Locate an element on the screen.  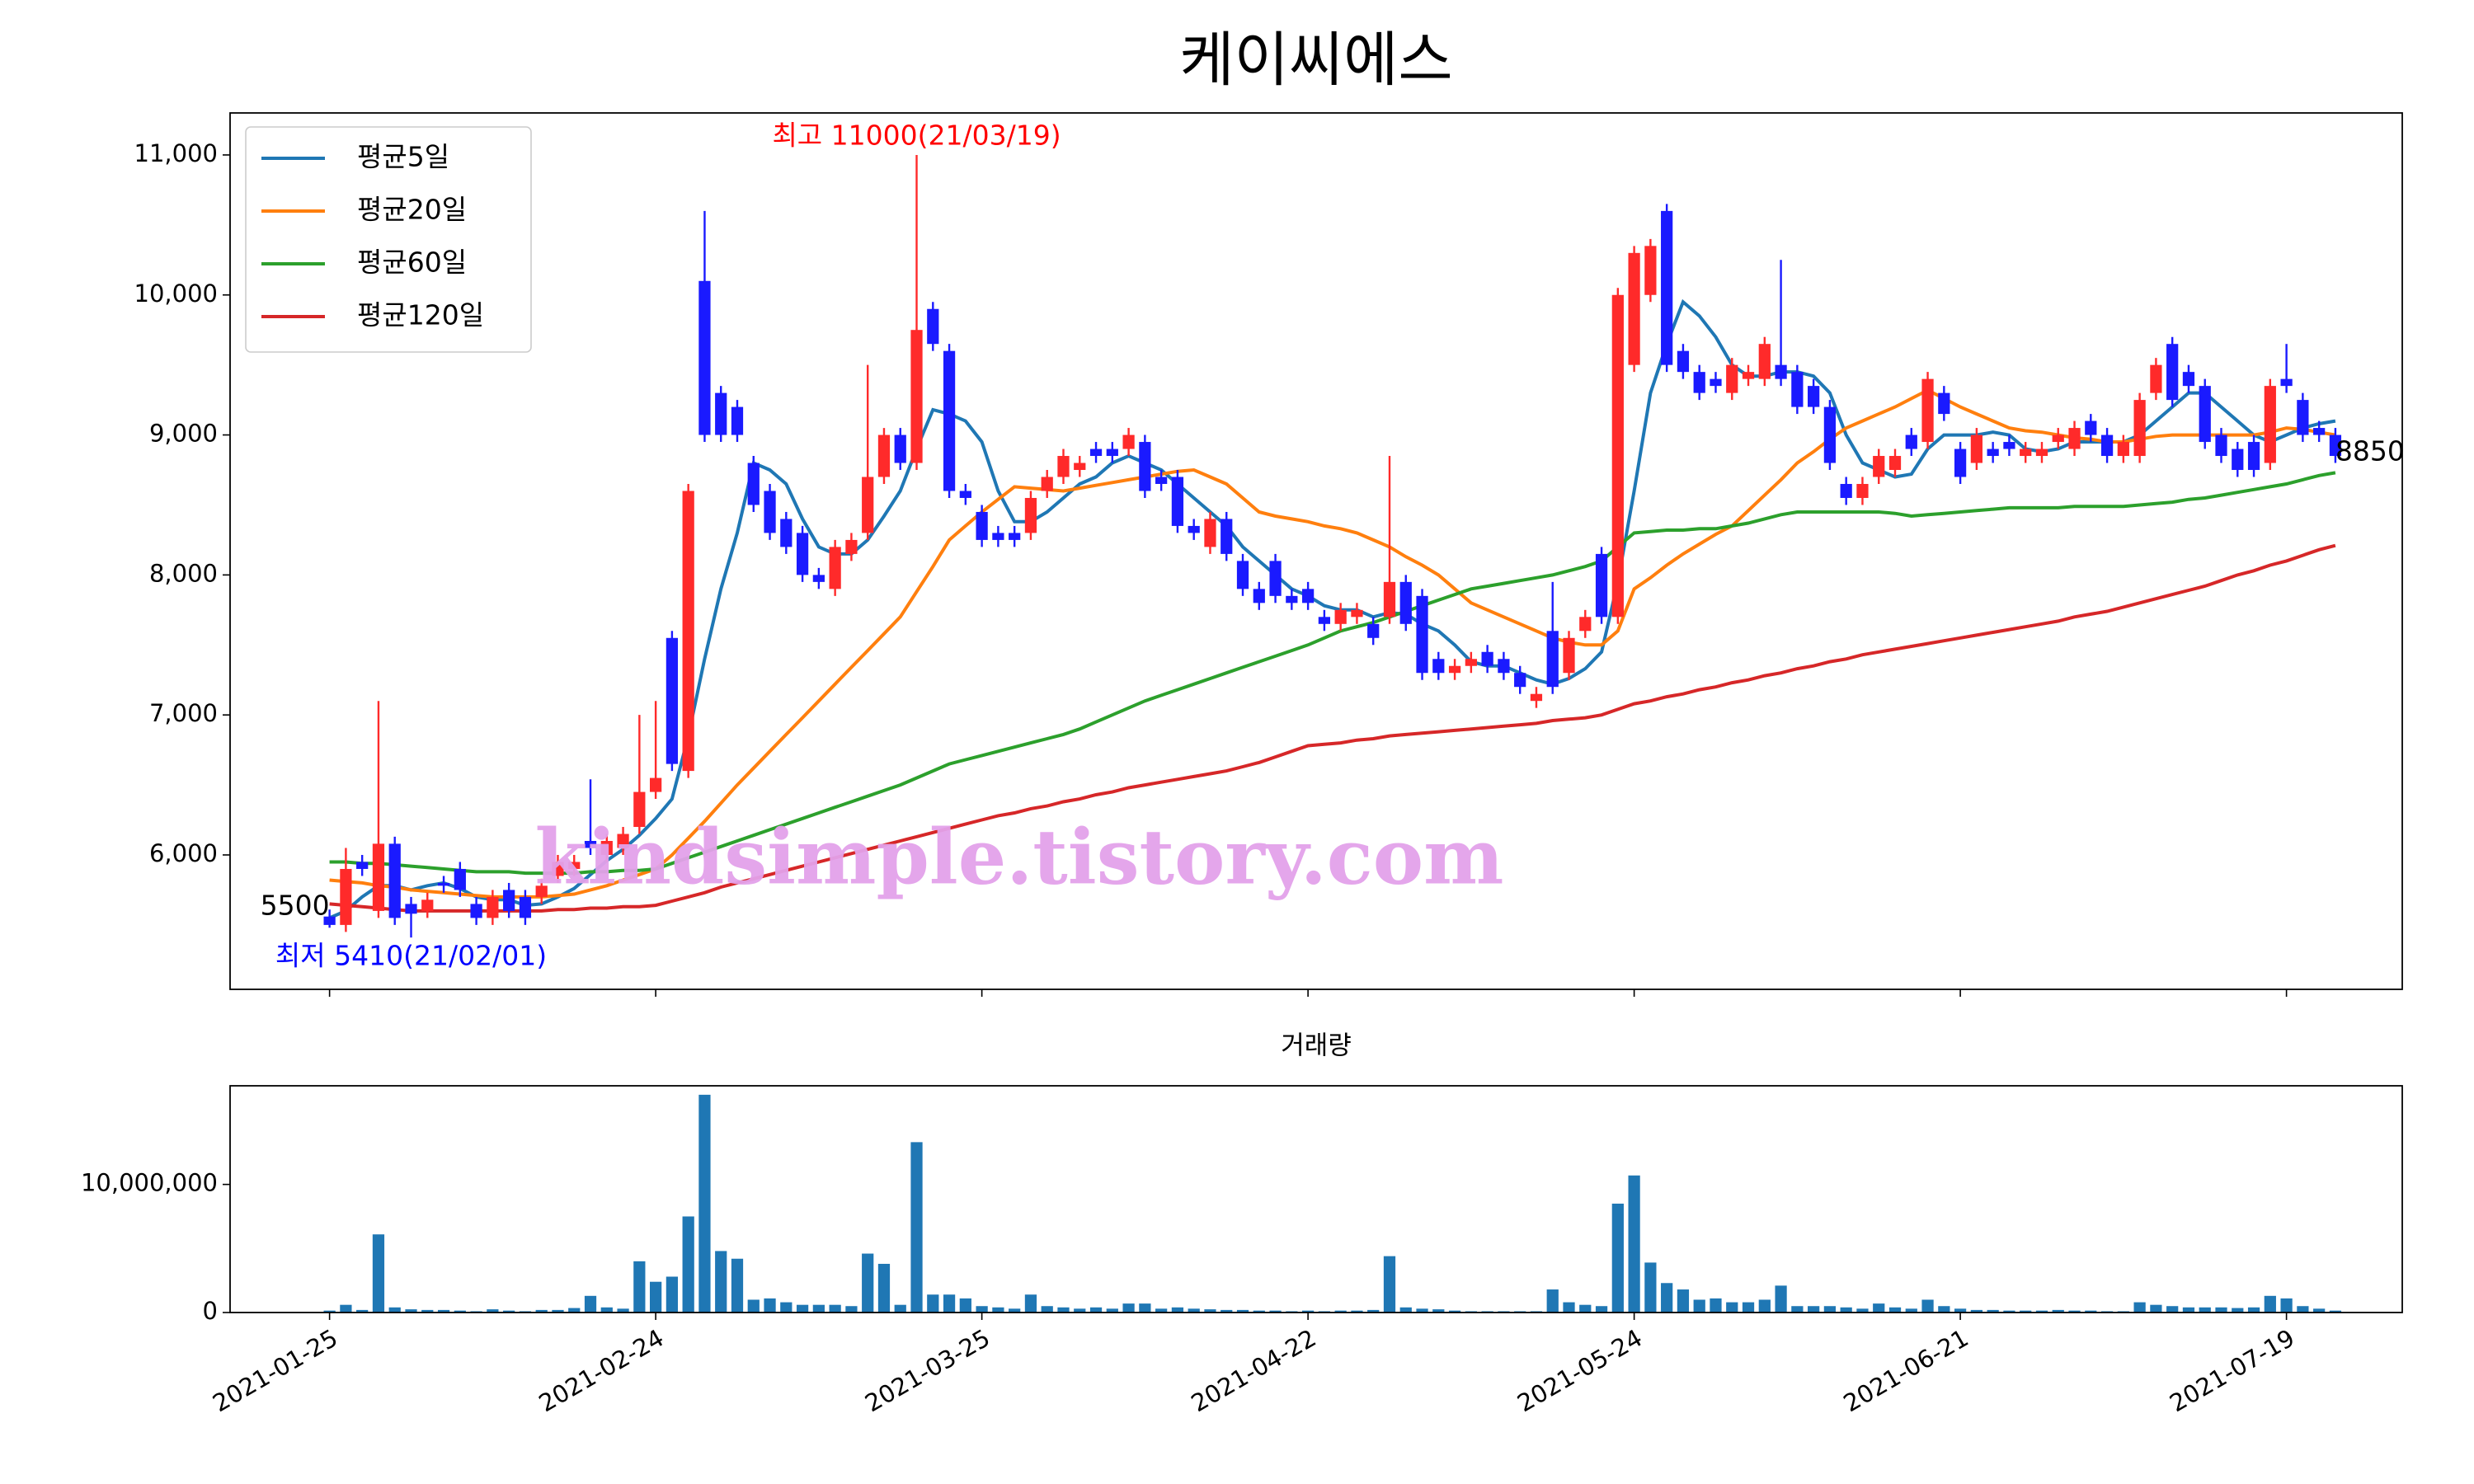
last-close-label: 8850 is located at coordinates (2370, 451).